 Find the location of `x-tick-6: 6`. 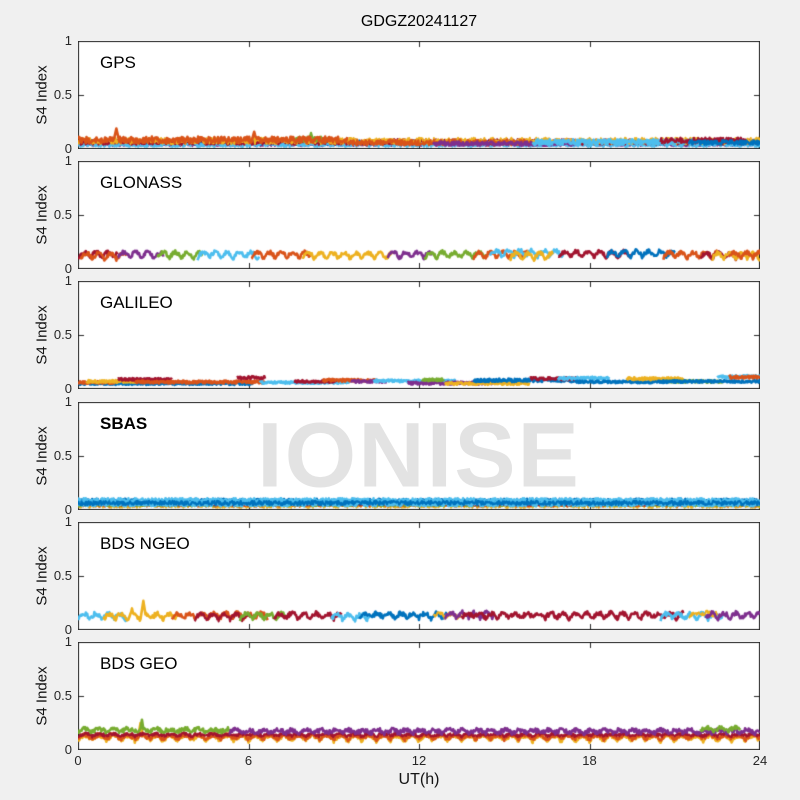

x-tick-6: 6 is located at coordinates (248, 760).